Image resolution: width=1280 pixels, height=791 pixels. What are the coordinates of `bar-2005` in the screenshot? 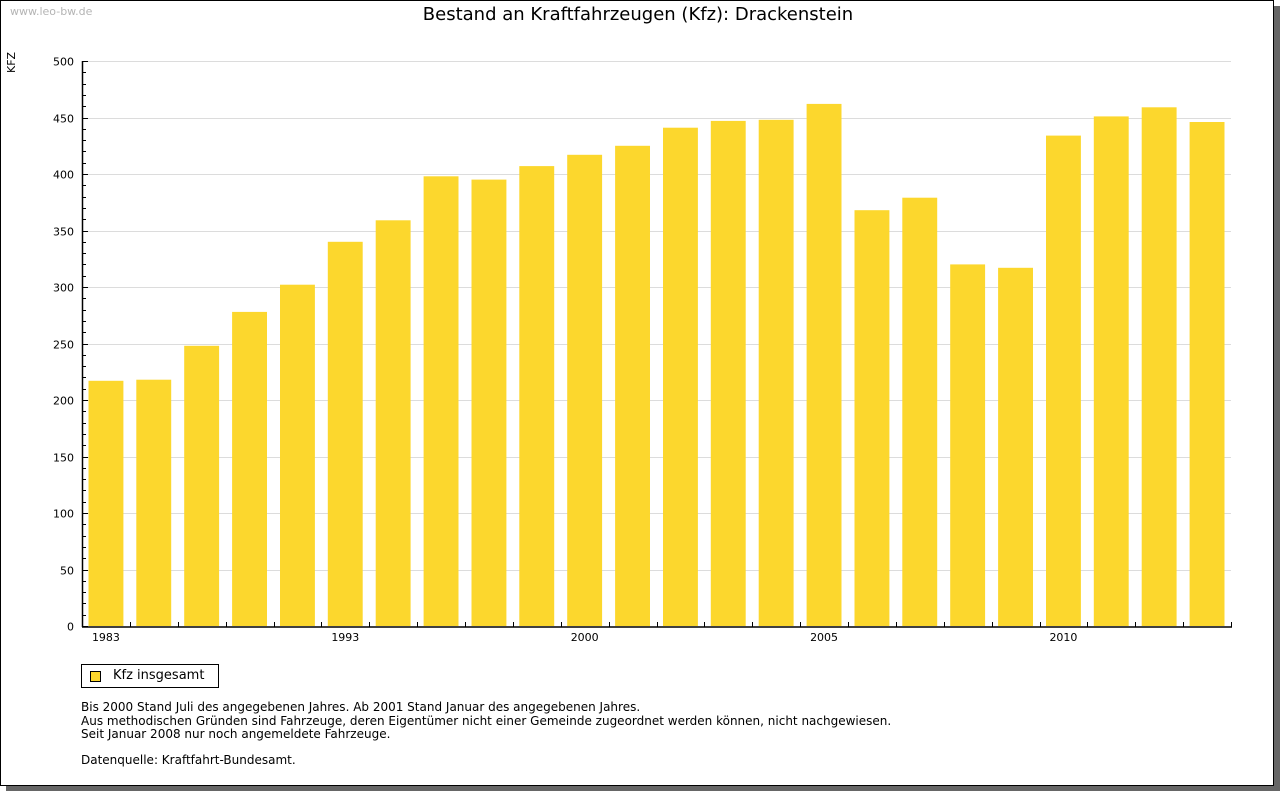 It's located at (824, 364).